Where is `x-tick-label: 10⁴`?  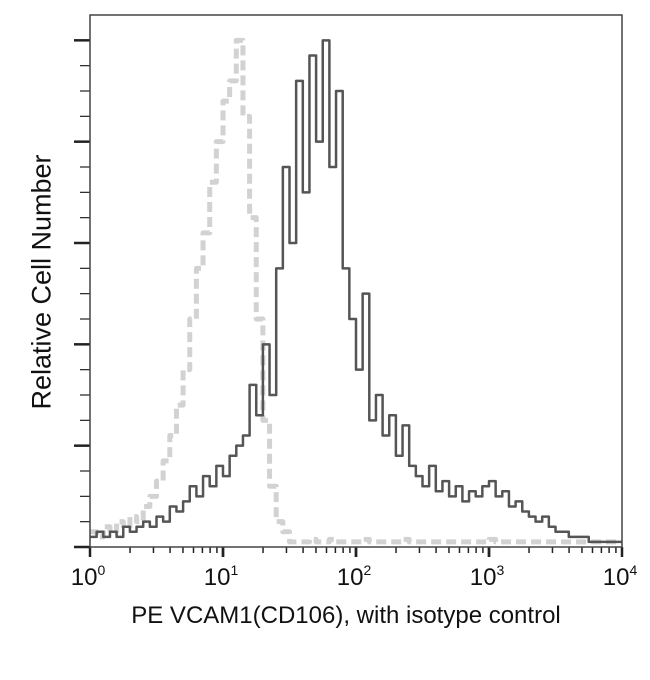 x-tick-label: 10⁴ is located at coordinates (620, 576).